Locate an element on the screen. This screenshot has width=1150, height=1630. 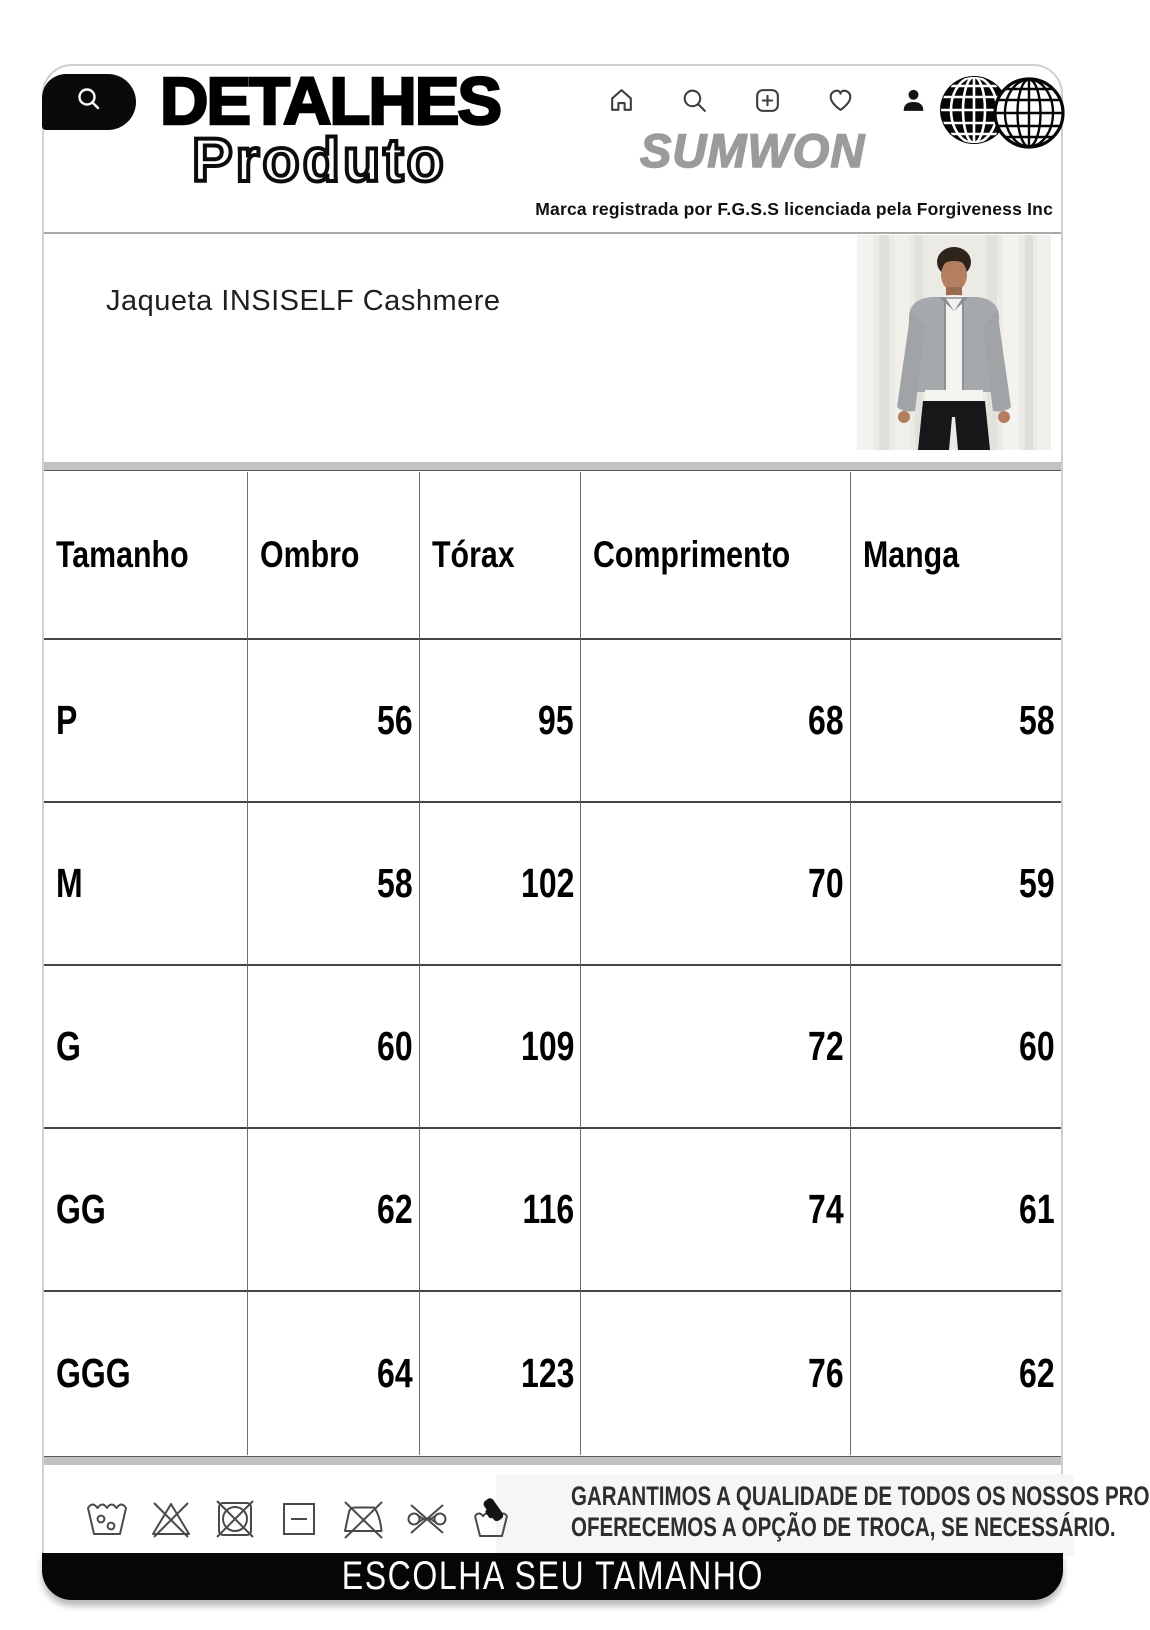
table-value: 61 is located at coordinates (956, 1210).